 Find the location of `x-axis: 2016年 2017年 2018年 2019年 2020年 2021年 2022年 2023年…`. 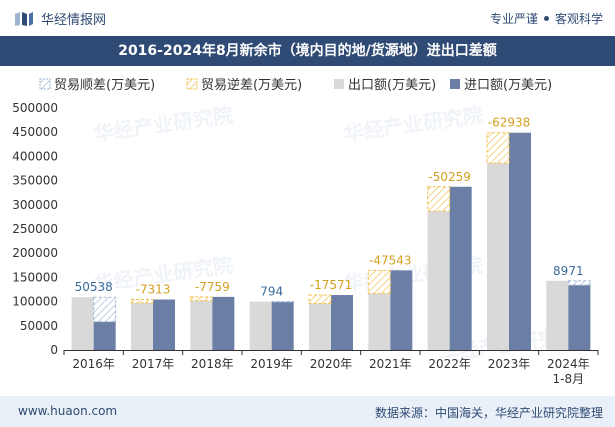

x-axis: 2016年 2017年 2018年 2019年 2020年 2021年 2022年 2023年… is located at coordinates (331, 368).